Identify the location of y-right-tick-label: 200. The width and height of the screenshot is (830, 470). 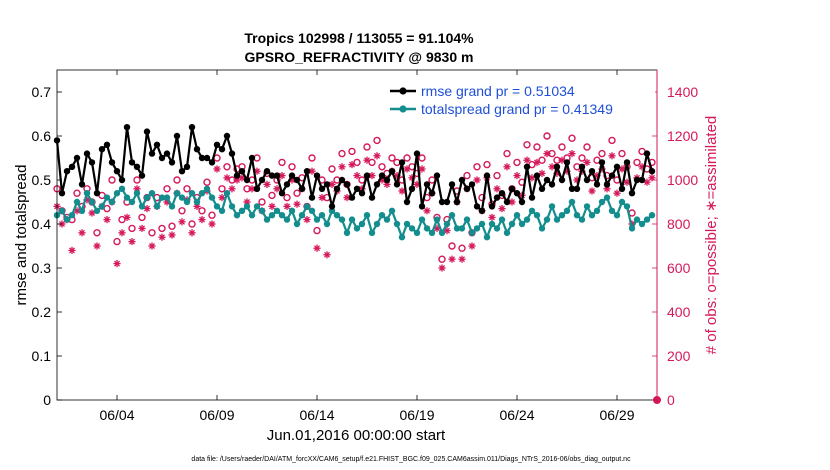
(679, 356).